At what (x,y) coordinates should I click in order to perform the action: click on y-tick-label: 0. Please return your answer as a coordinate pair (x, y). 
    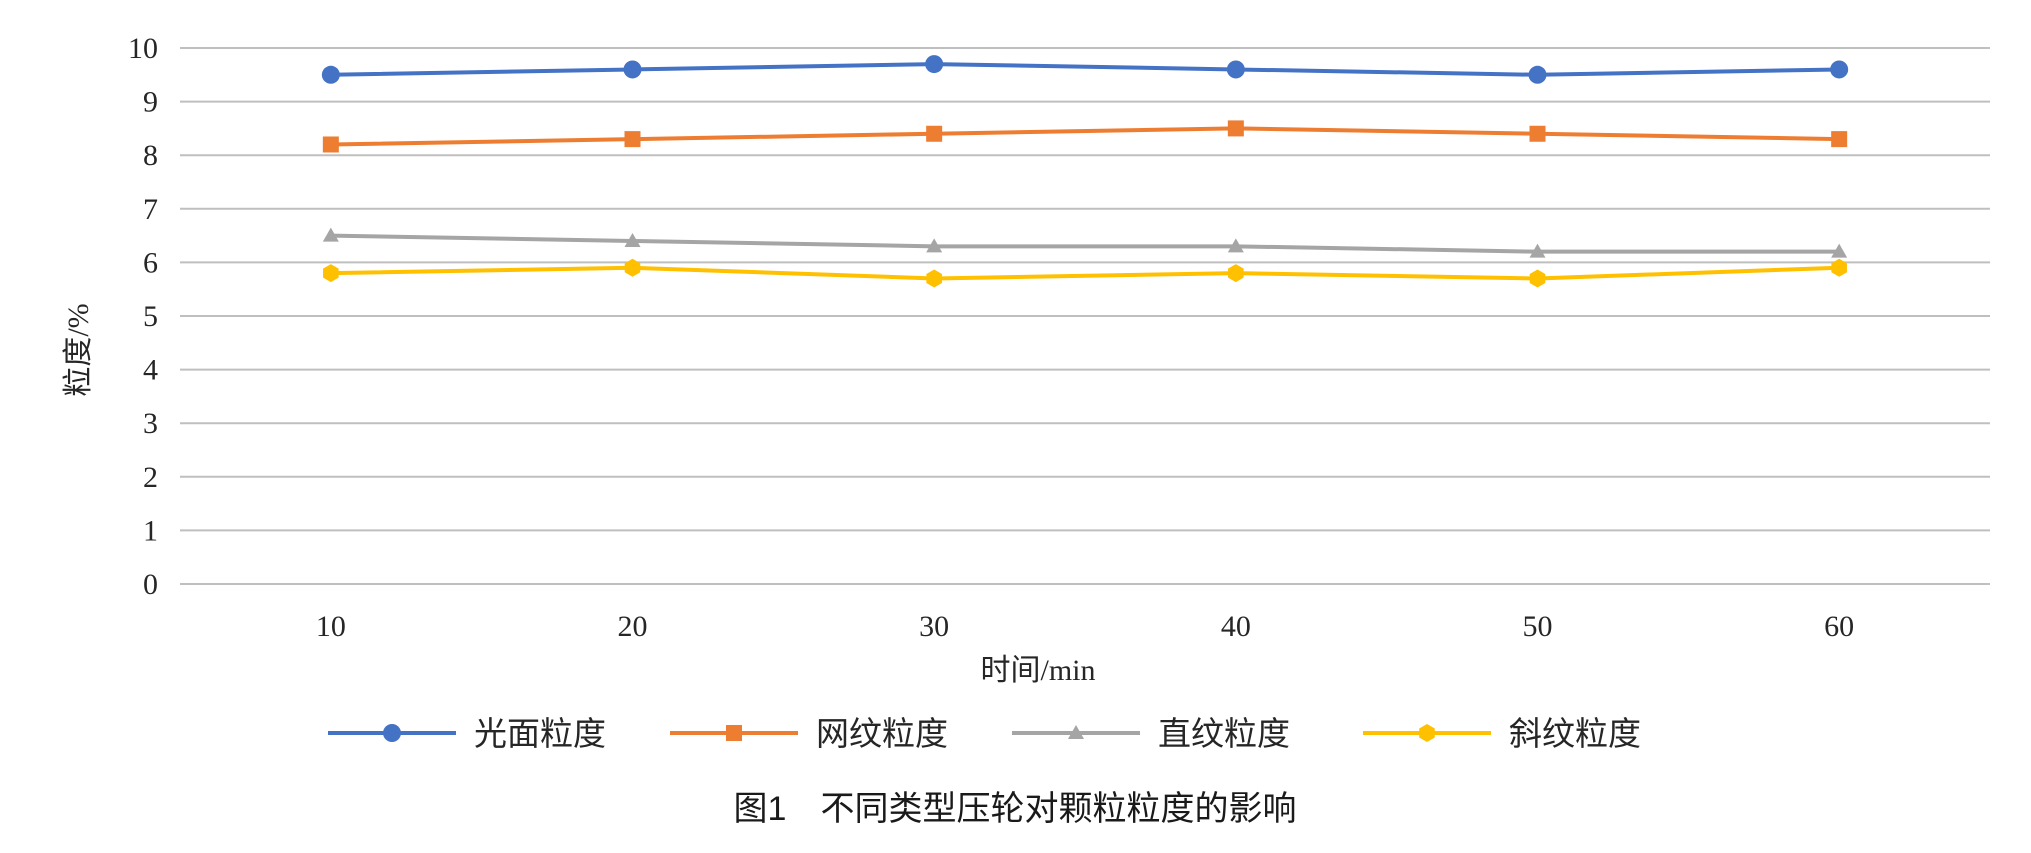
    Looking at the image, I should click on (150, 584).